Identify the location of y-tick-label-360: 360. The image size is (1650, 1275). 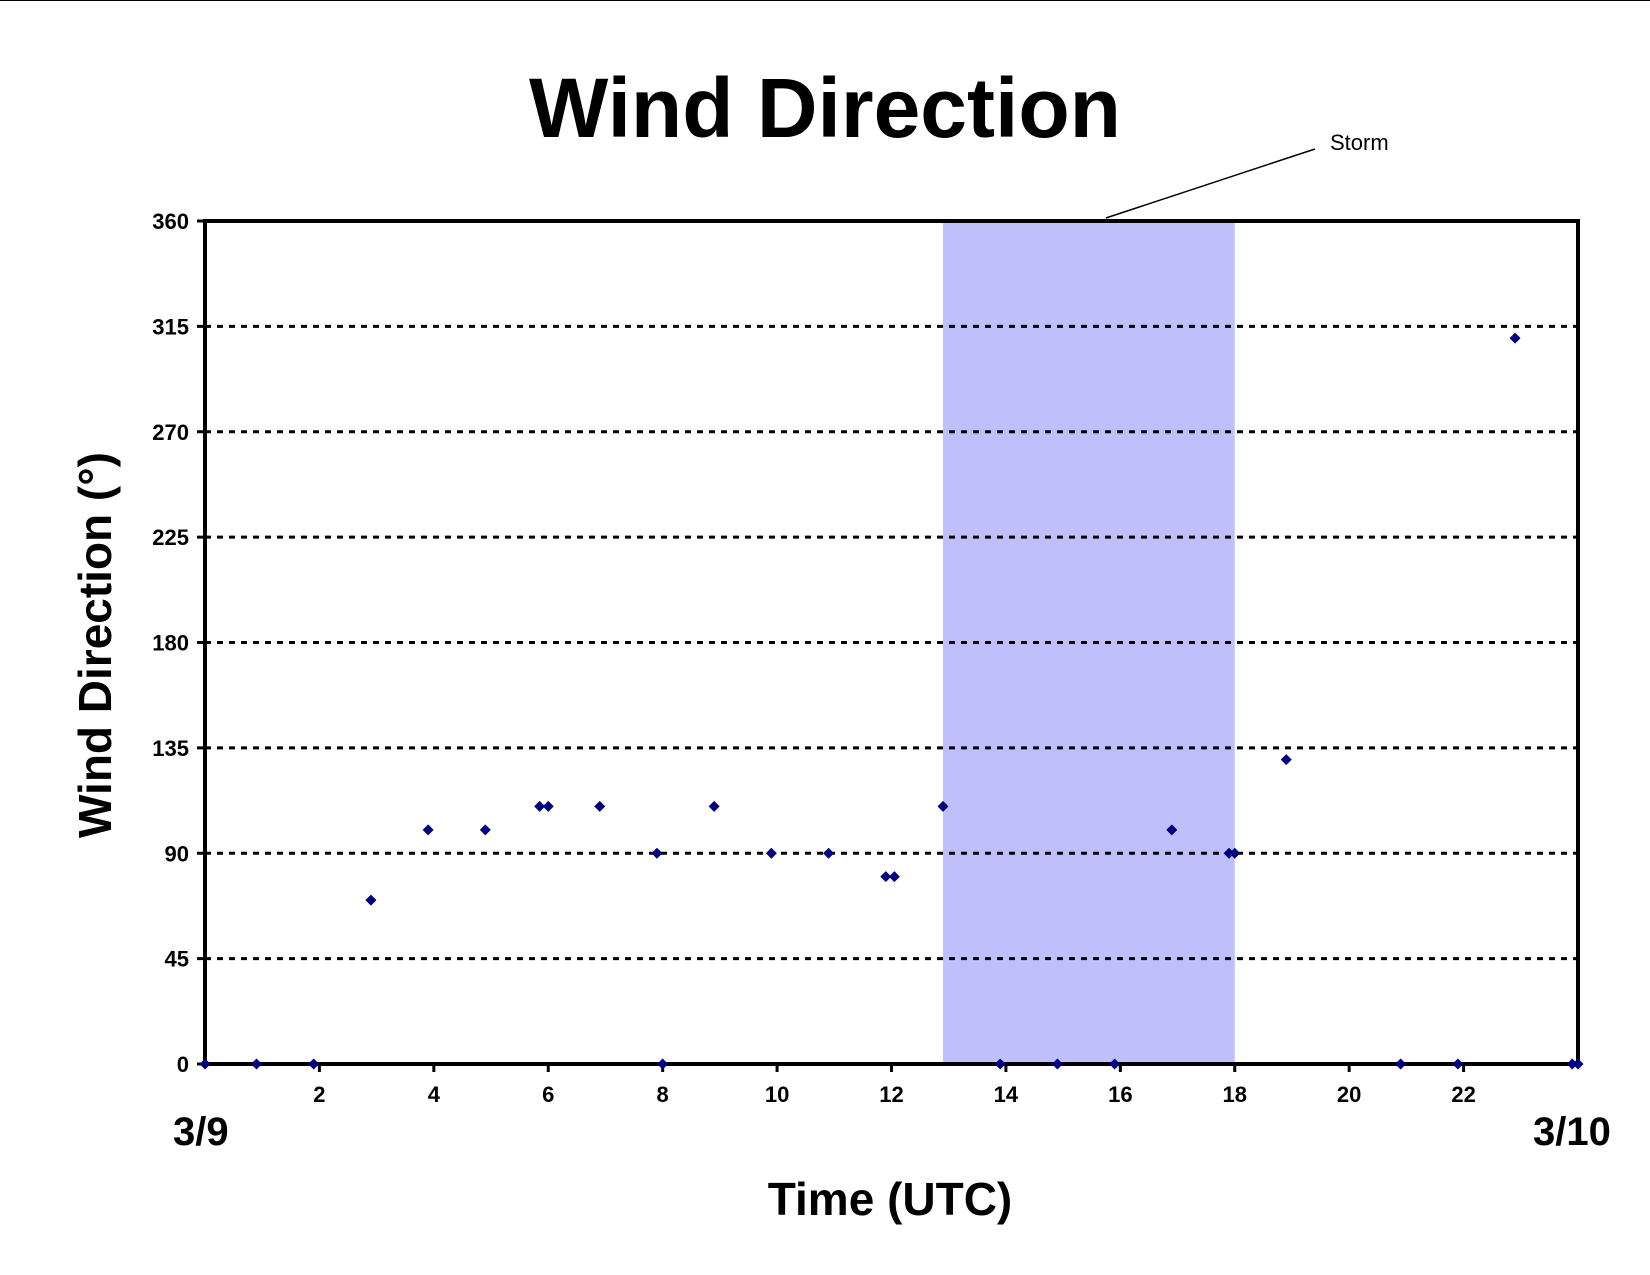
(170, 221).